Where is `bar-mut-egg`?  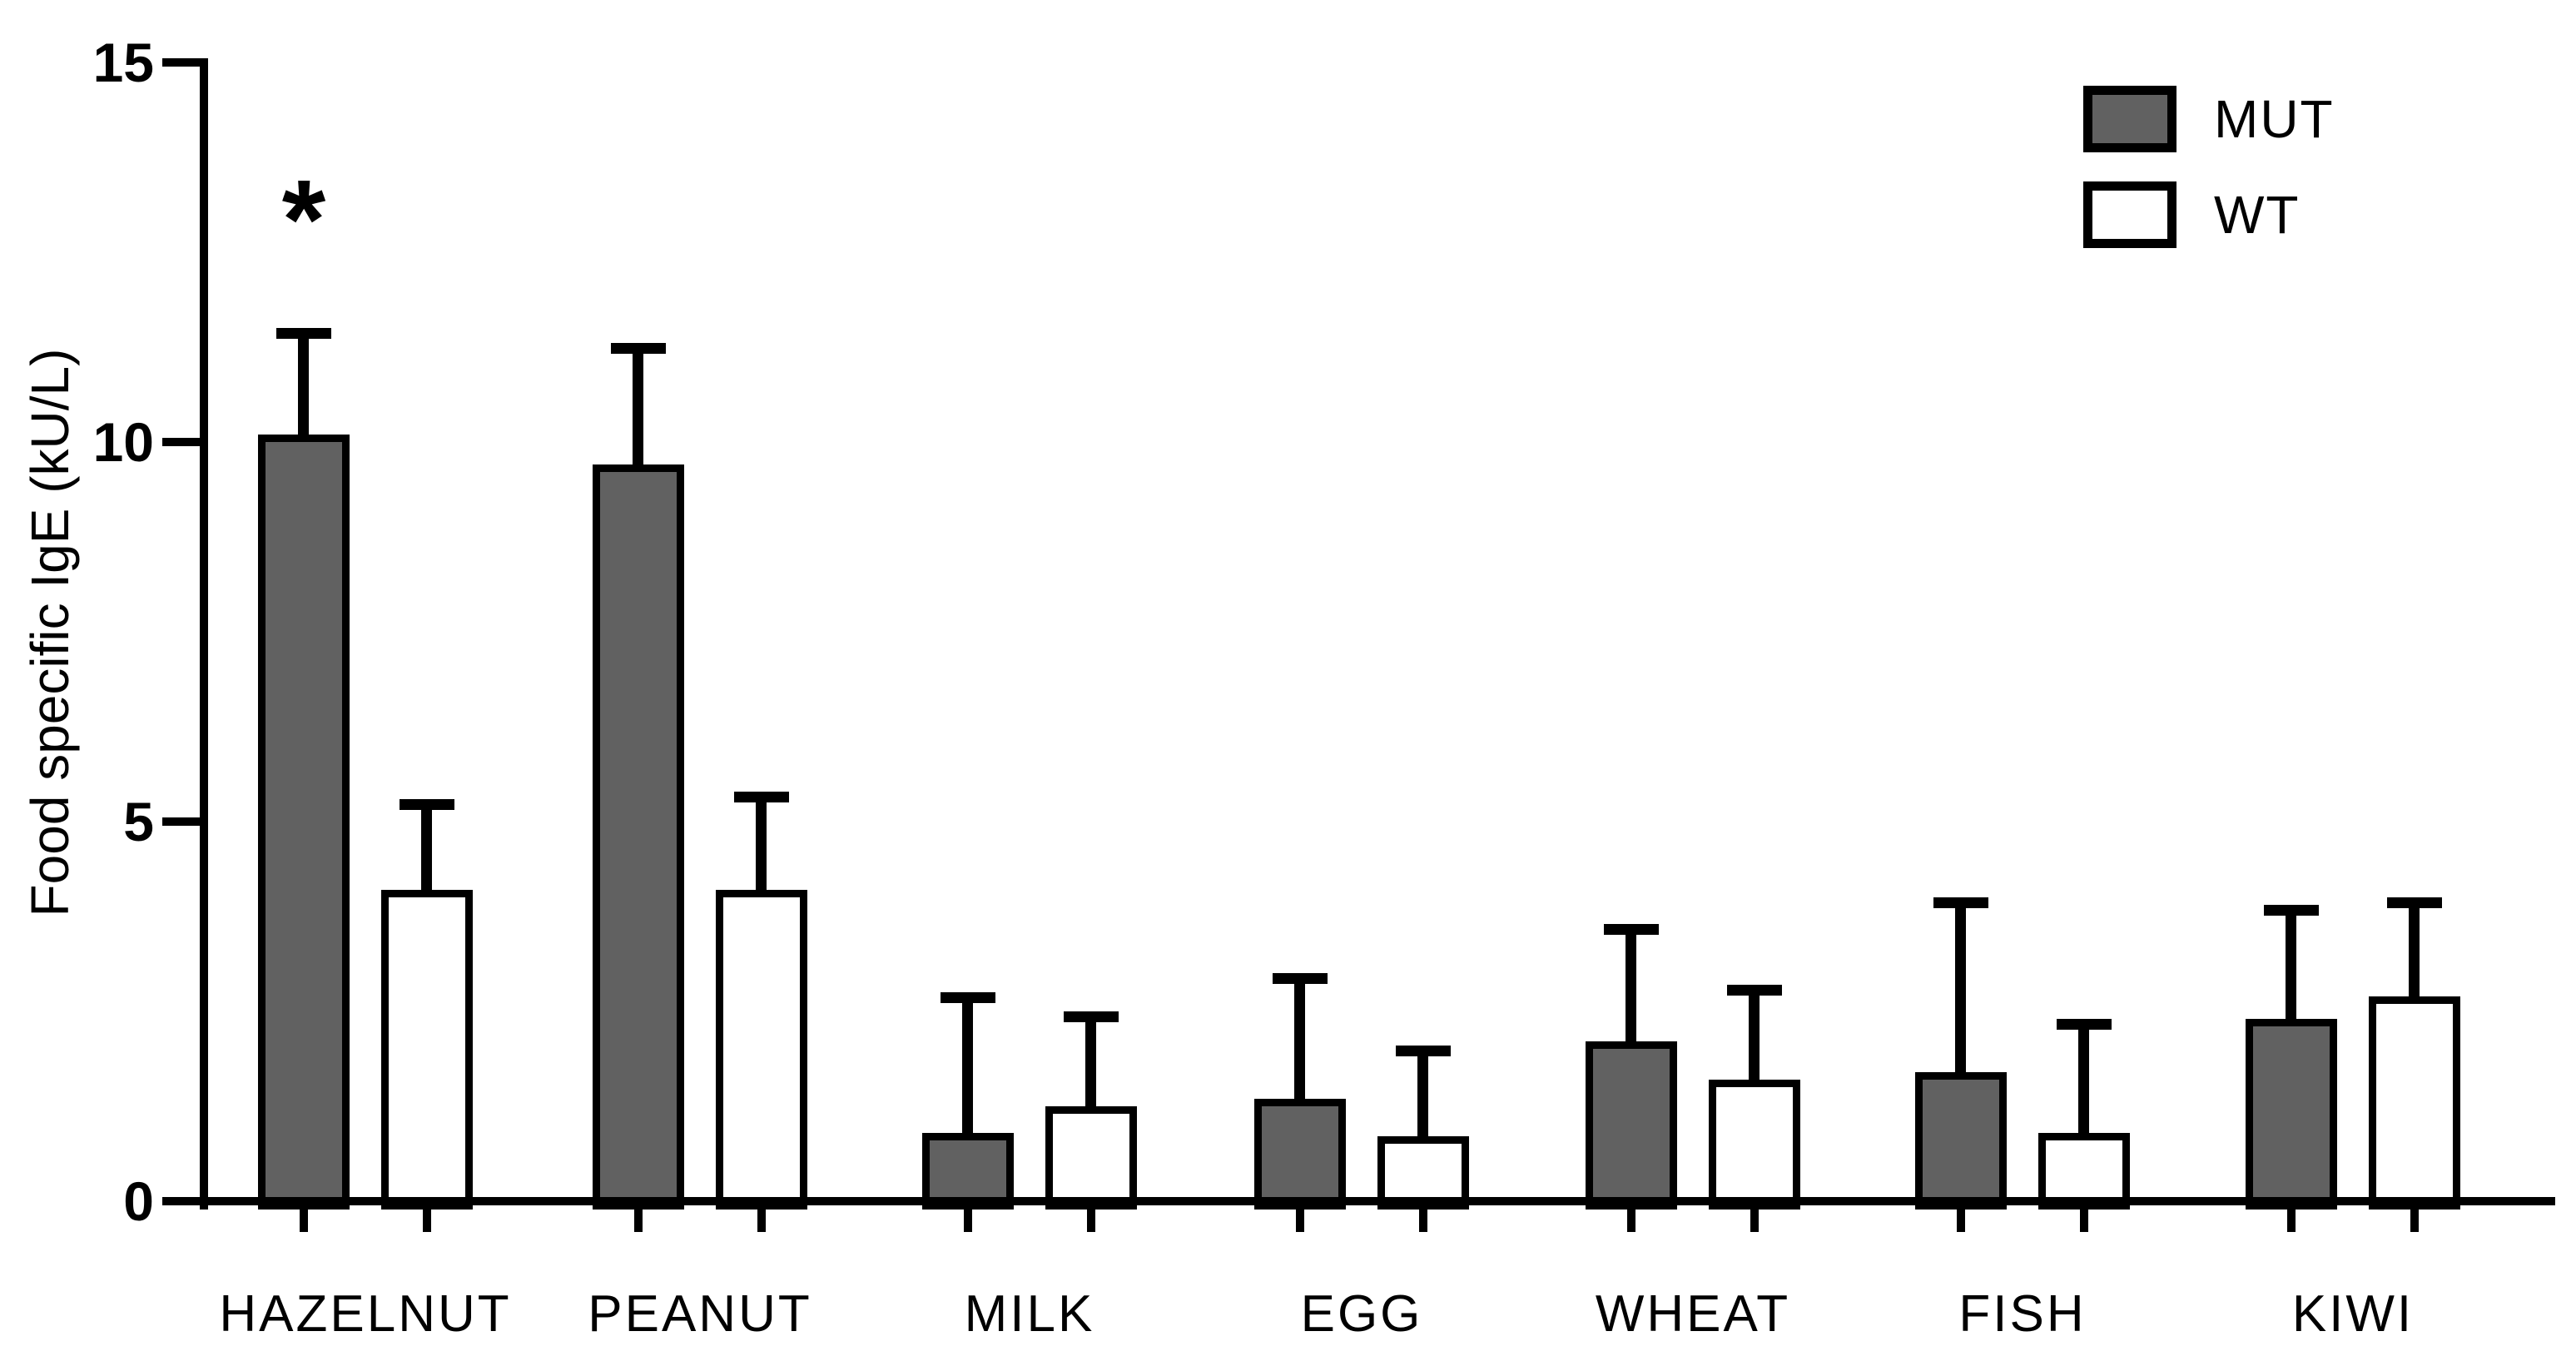
bar-mut-egg is located at coordinates (1300, 1154).